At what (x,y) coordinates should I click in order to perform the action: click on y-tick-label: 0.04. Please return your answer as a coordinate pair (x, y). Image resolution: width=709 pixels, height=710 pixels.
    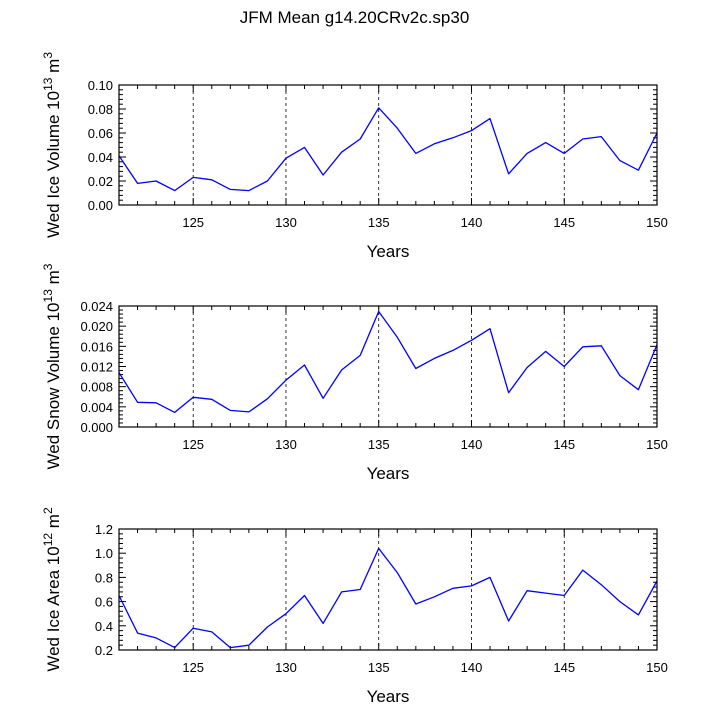
    Looking at the image, I should click on (100, 157).